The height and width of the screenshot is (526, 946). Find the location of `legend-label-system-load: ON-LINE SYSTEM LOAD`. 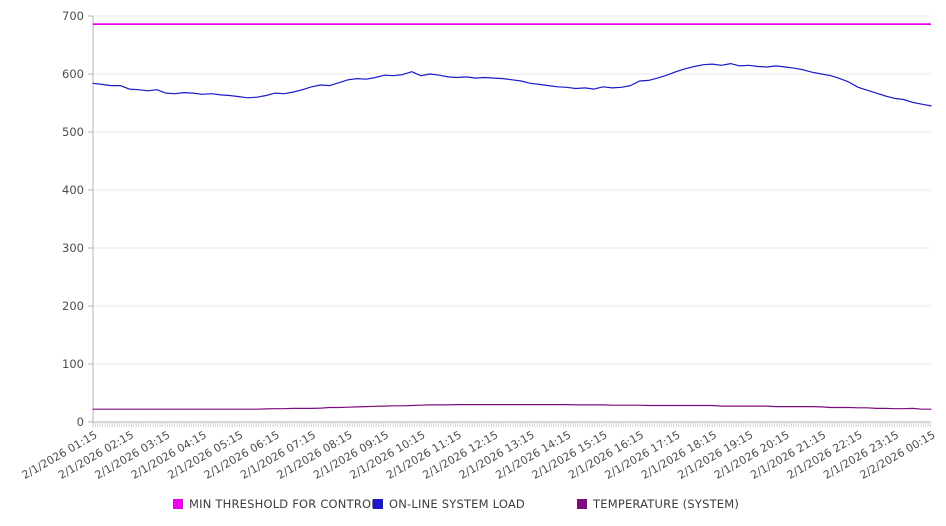

legend-label-system-load: ON-LINE SYSTEM LOAD is located at coordinates (457, 504).